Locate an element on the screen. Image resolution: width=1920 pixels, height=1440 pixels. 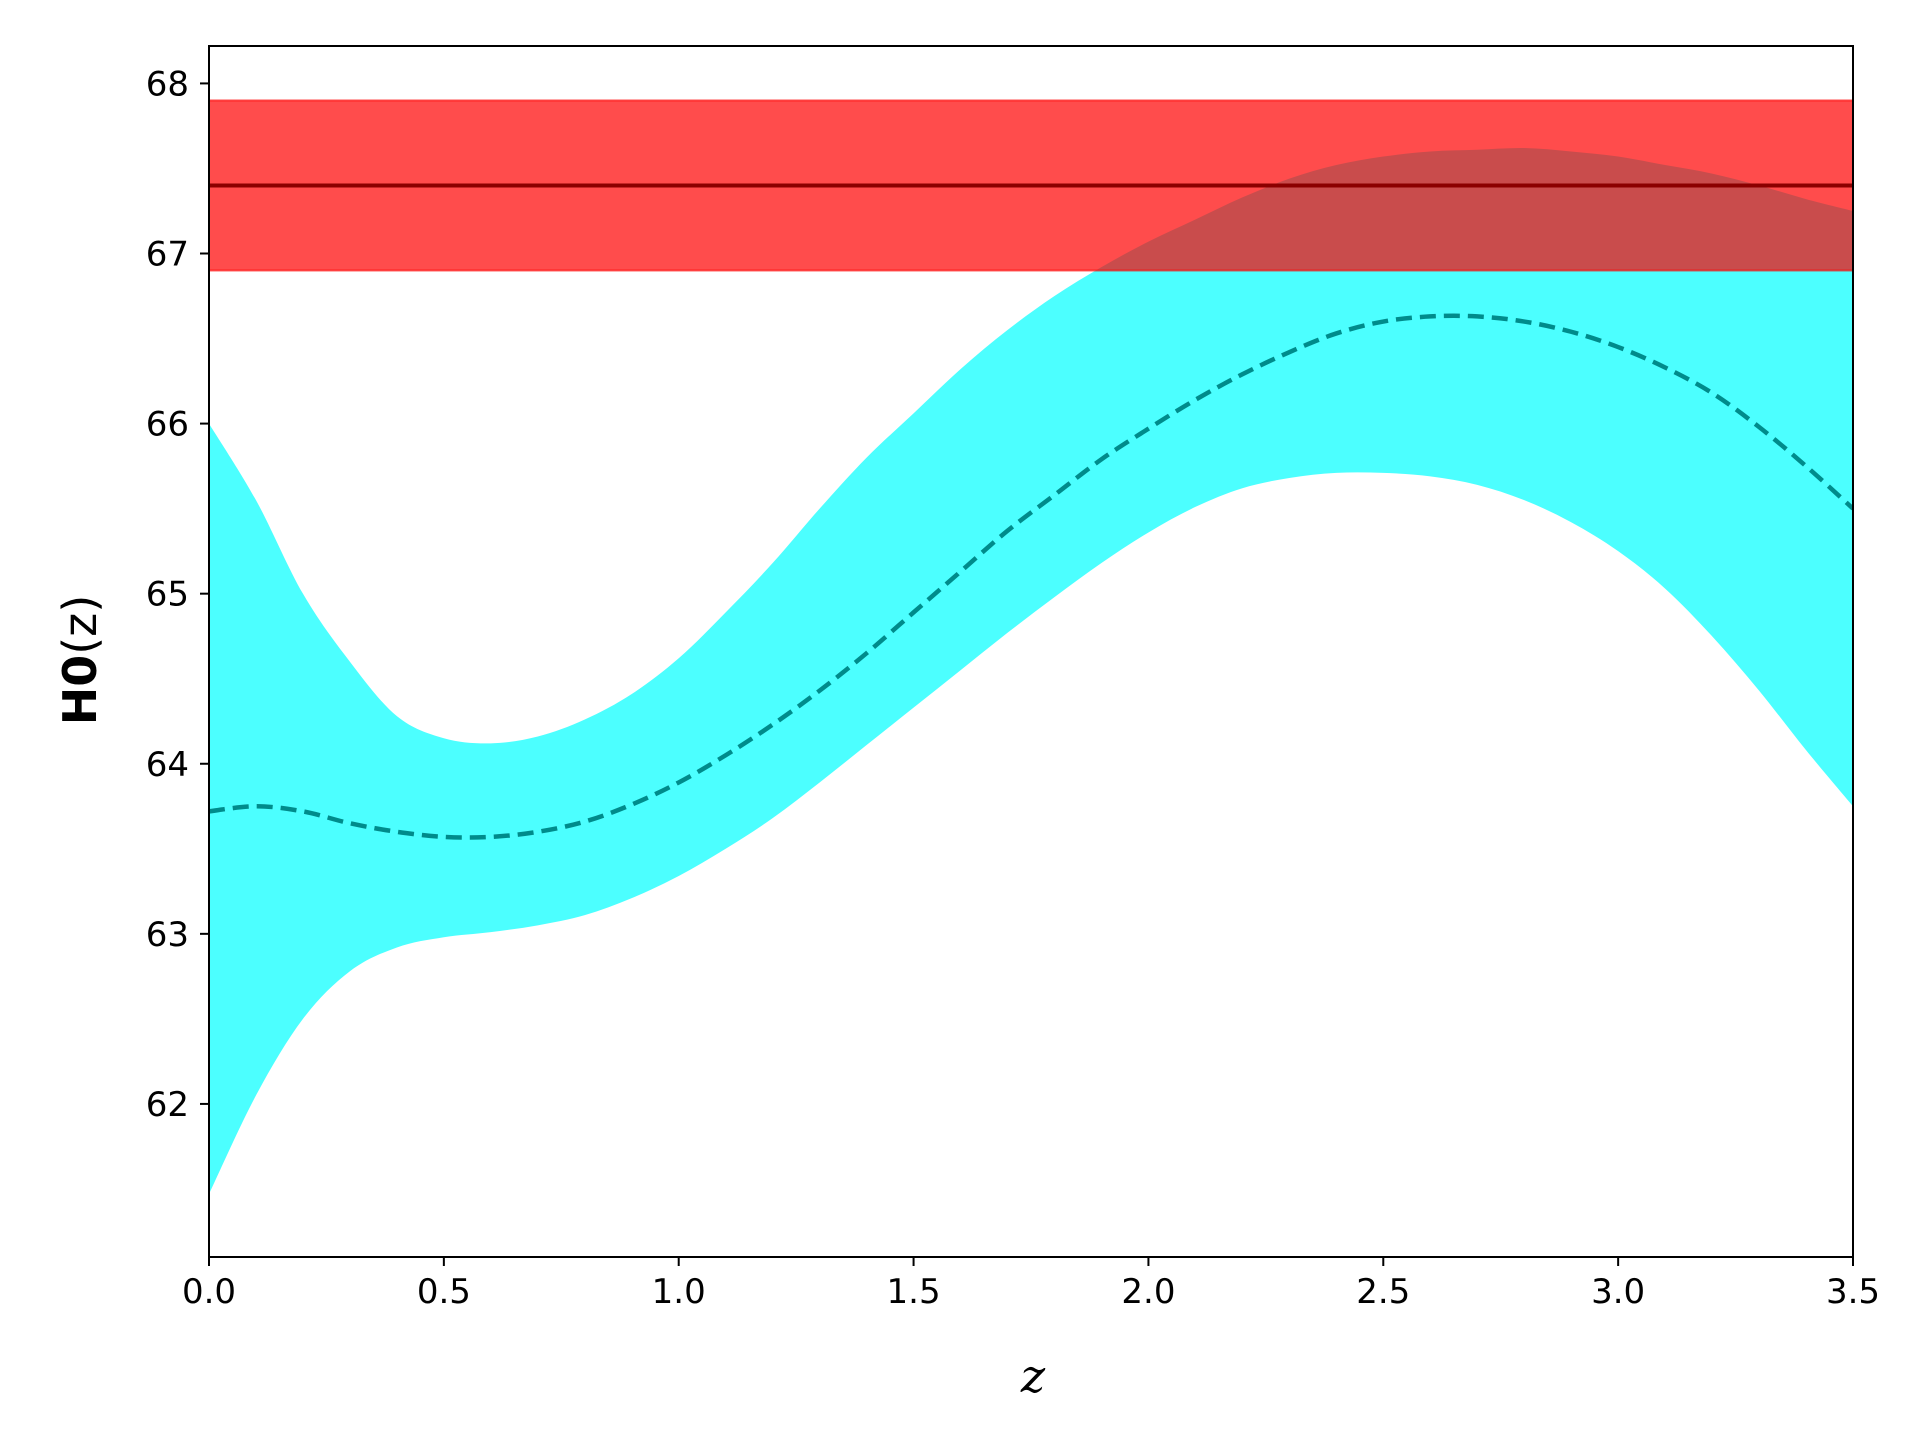
x-tick-label-2: 1.0 is located at coordinates (679, 1292).